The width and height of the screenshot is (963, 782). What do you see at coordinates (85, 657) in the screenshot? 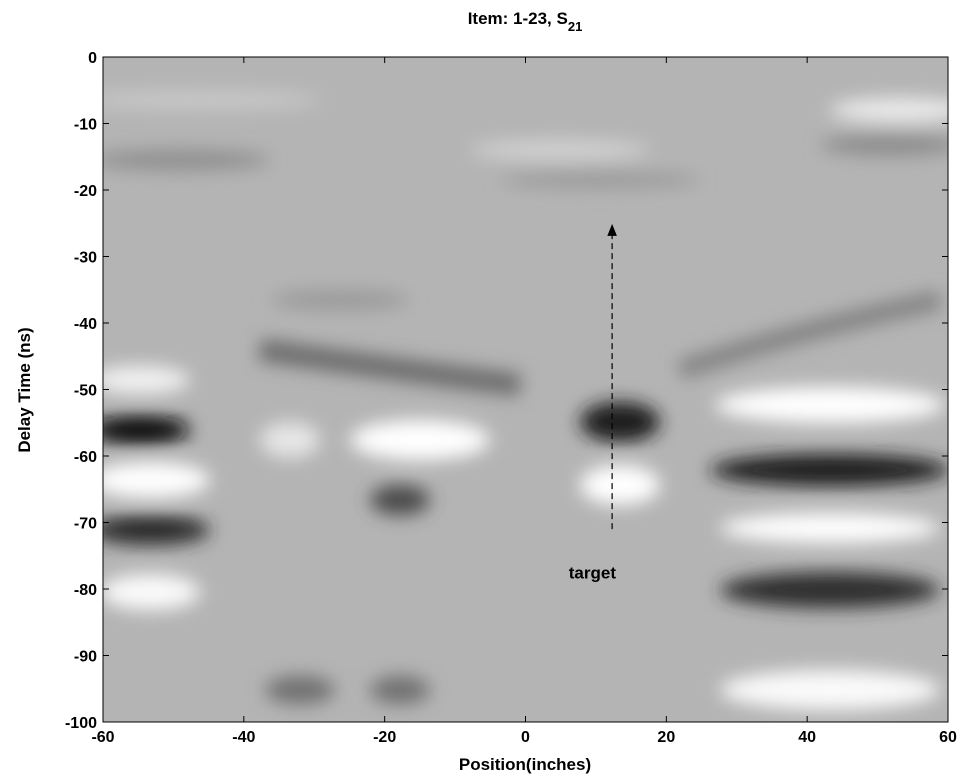
I see `y-tick-label: -90` at bounding box center [85, 657].